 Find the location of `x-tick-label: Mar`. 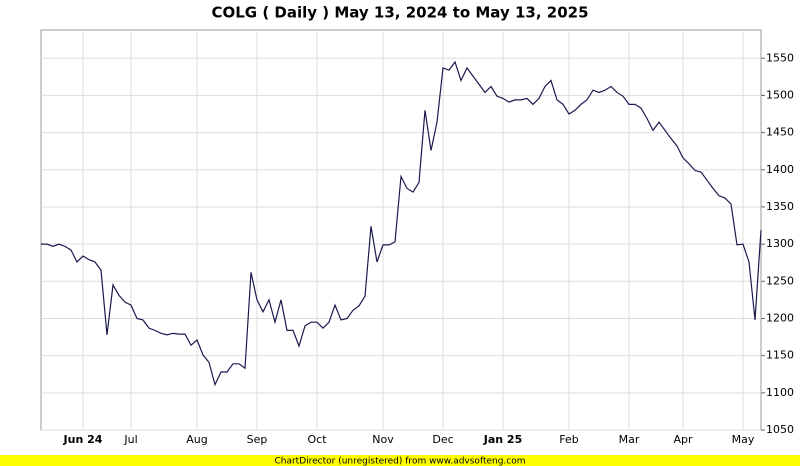

x-tick-label: Mar is located at coordinates (629, 439).